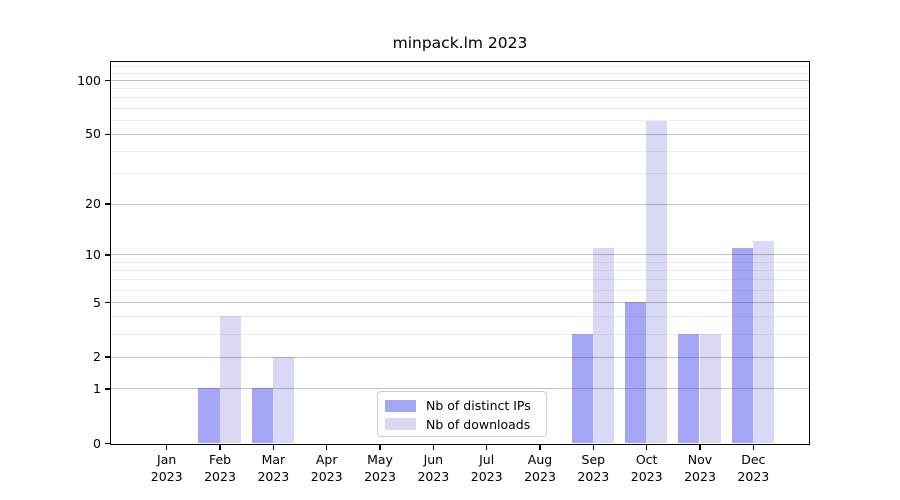 The height and width of the screenshot is (500, 900). I want to click on bar-distinct-ips-dec, so click(742, 345).